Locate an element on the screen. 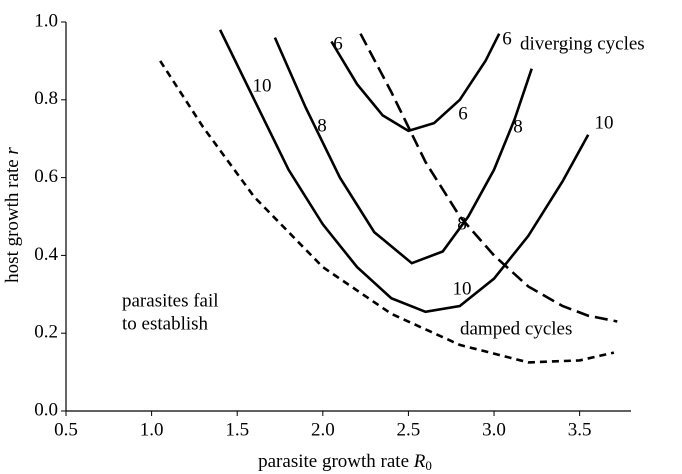  x-tick-label: 1.5 is located at coordinates (237, 429).